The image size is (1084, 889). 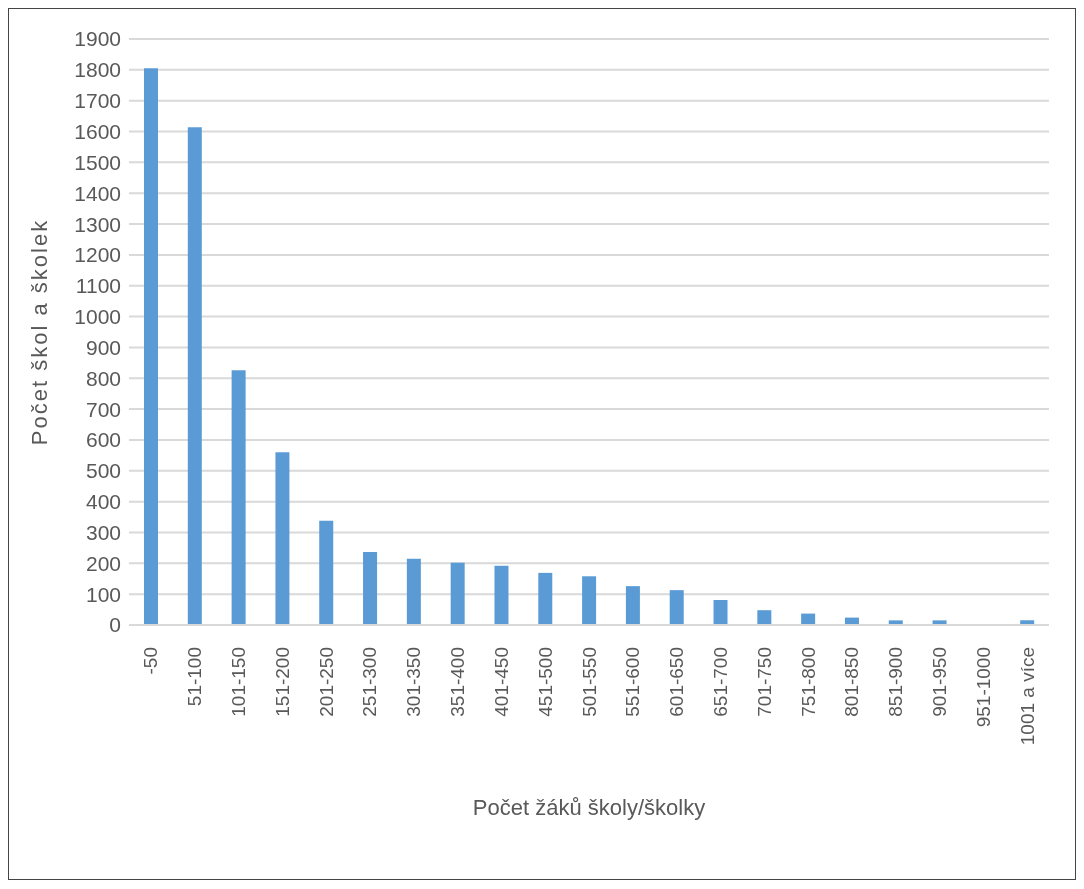 What do you see at coordinates (501, 682) in the screenshot?
I see `x-tick-label: 401-450` at bounding box center [501, 682].